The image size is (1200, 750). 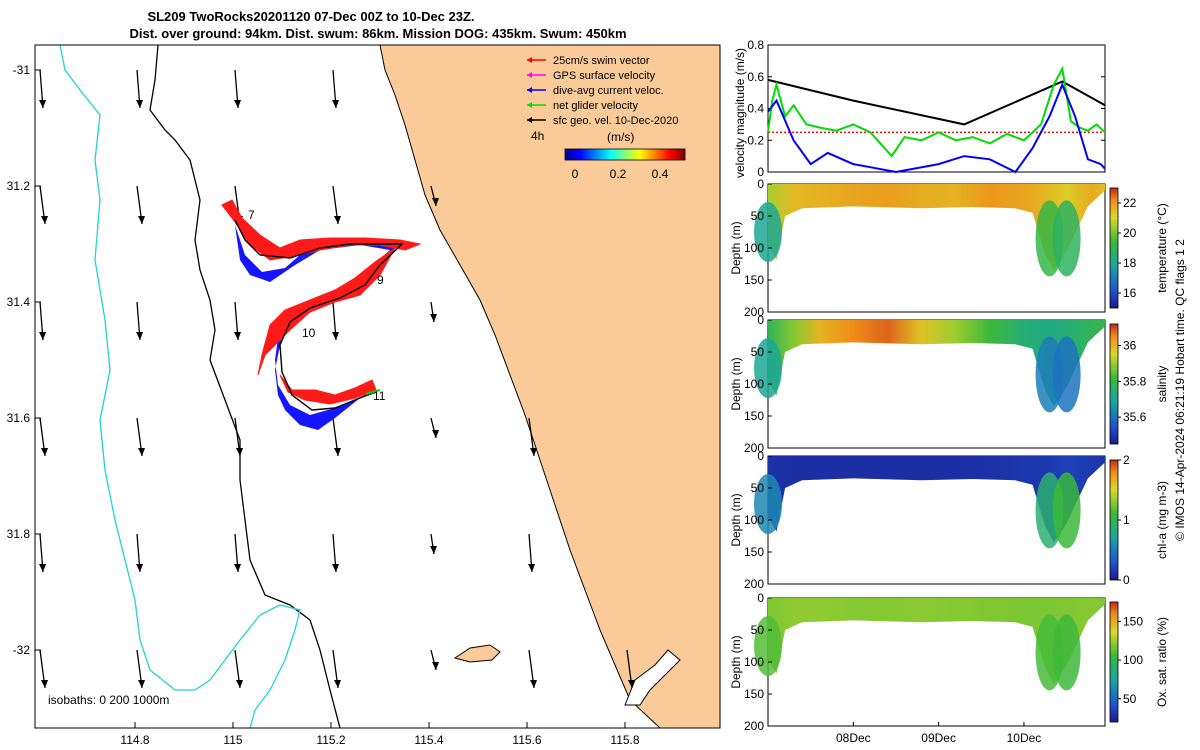 I want to click on map-x-tick-label: 115.8, so click(x=624, y=740).